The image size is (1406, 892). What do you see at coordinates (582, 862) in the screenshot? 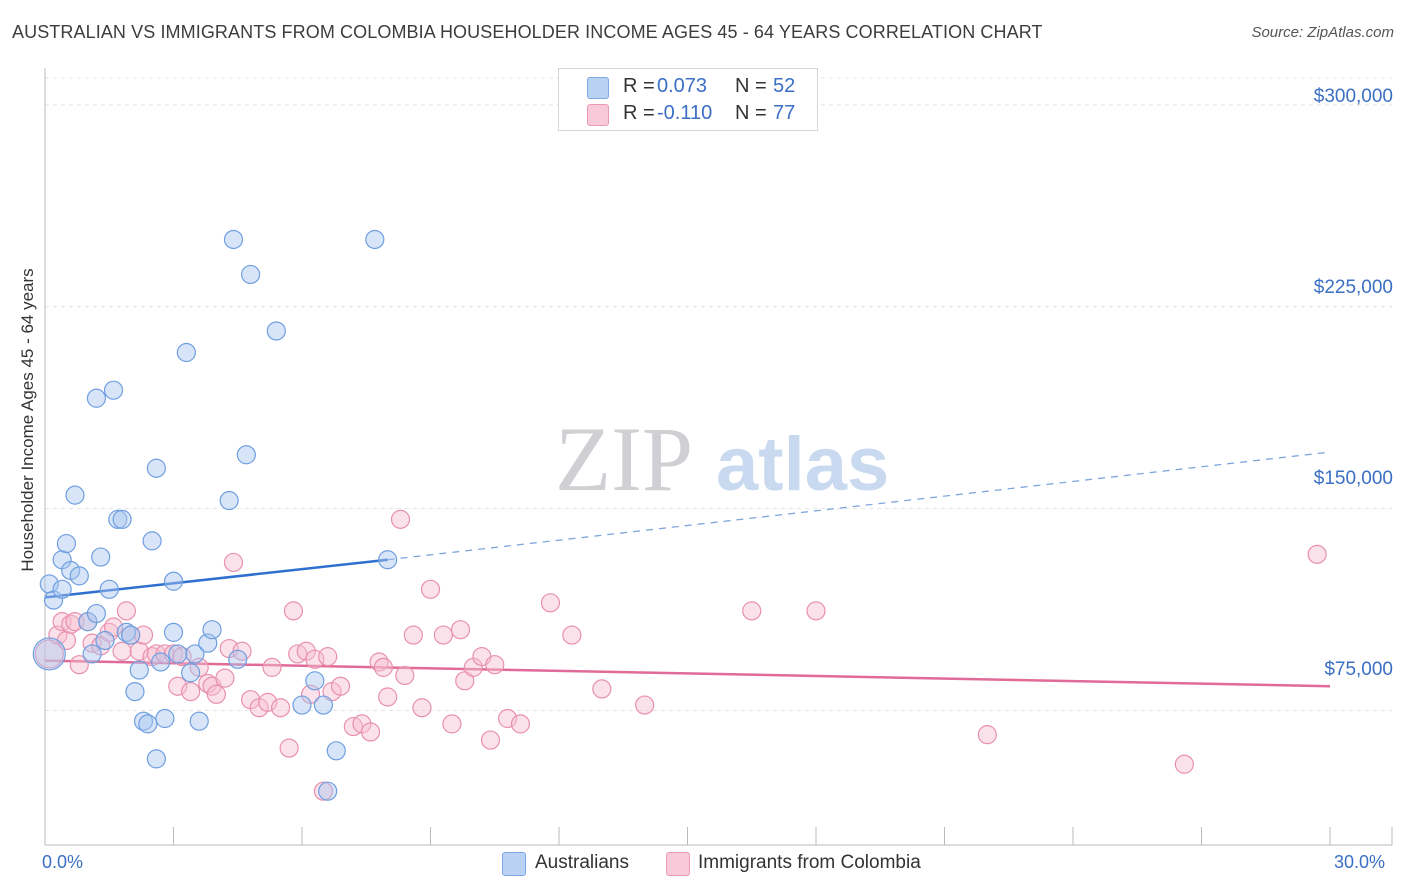
I see `bottom-legend-australians: Australians` at bounding box center [582, 862].